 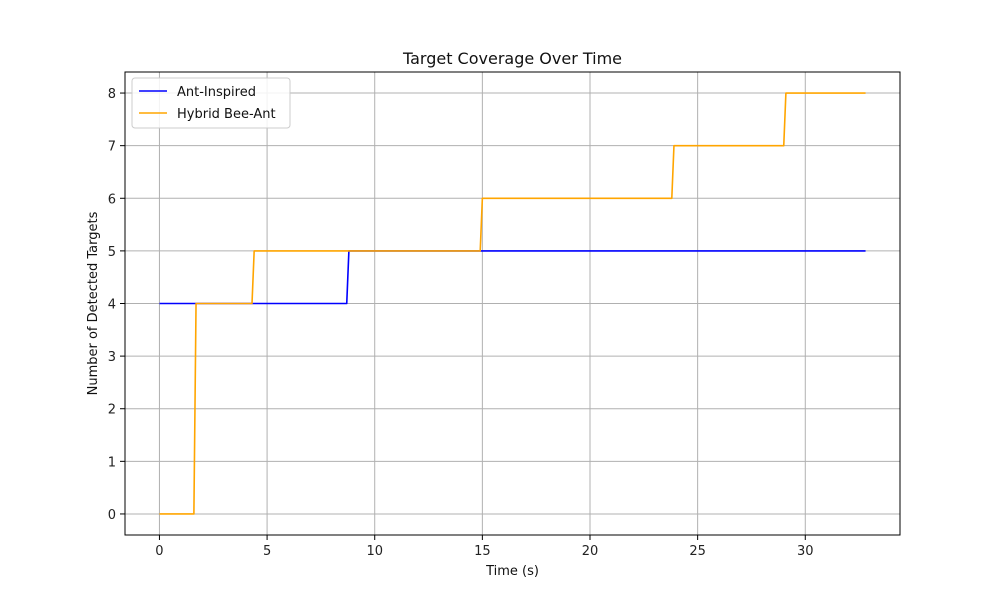 What do you see at coordinates (112, 94) in the screenshot?
I see `y-tick-label: 8` at bounding box center [112, 94].